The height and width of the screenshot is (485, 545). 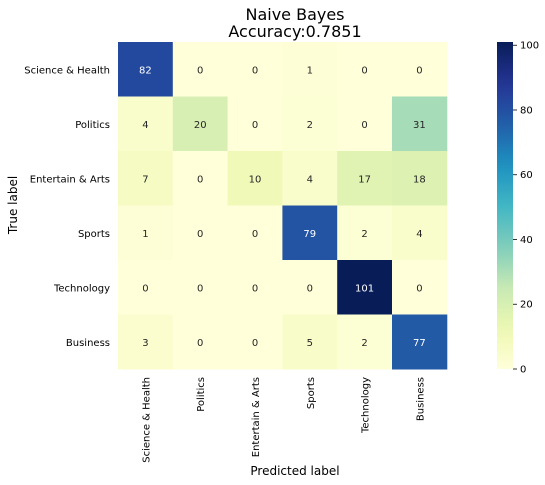 I want to click on cell-value-label: 3, so click(x=145, y=343).